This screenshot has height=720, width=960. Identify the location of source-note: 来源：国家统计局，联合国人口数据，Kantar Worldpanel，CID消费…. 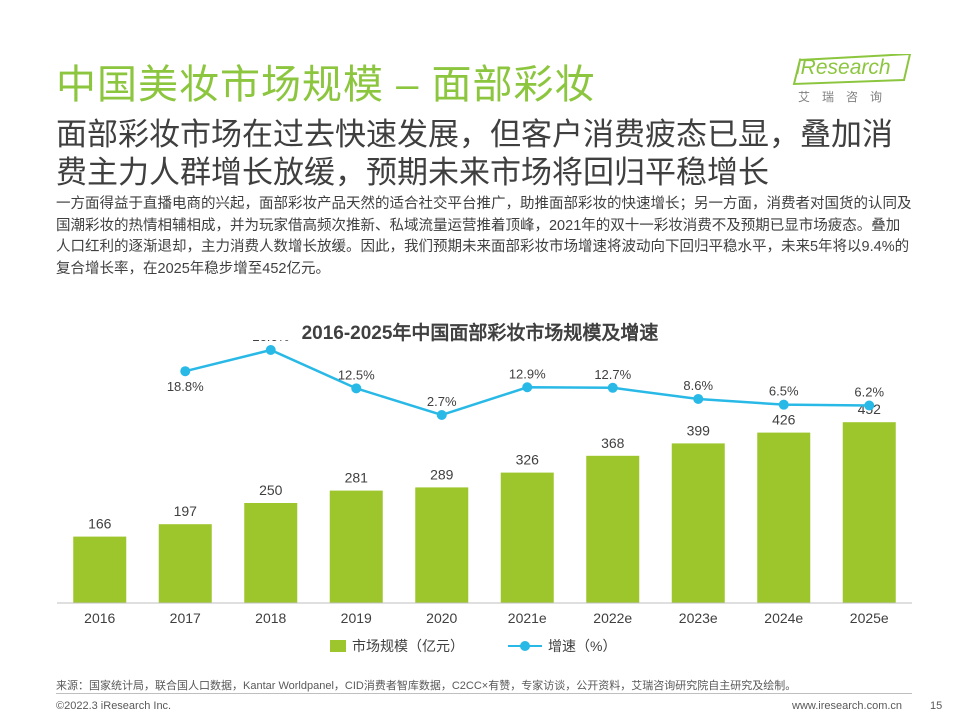
(426, 686).